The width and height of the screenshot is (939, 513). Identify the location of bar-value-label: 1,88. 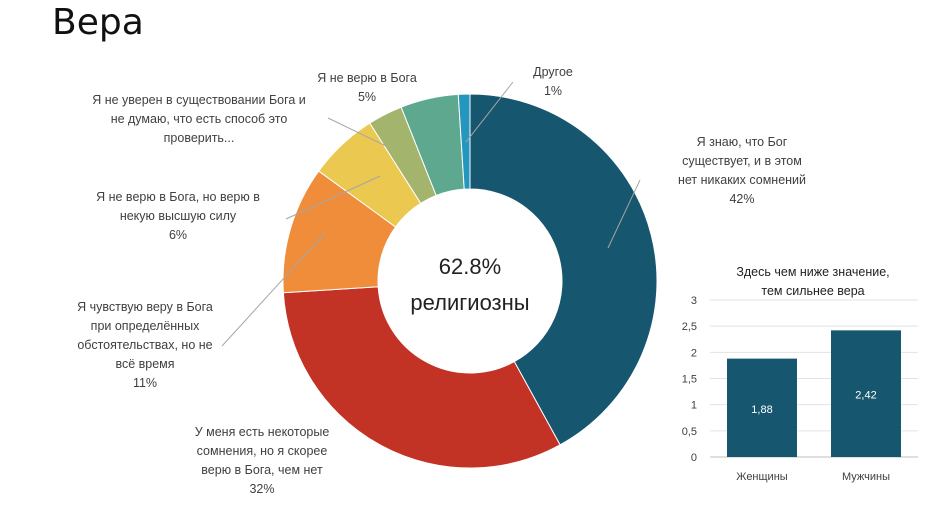
(761, 410).